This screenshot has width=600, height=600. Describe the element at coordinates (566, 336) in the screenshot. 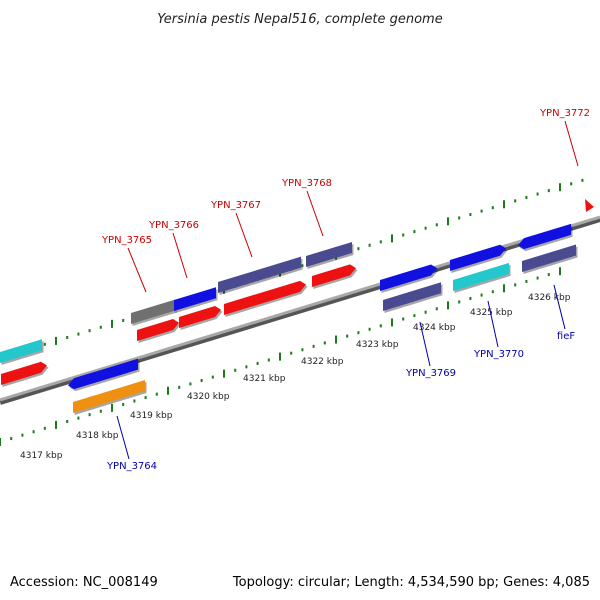

I see `gene-label: fieF` at that location.